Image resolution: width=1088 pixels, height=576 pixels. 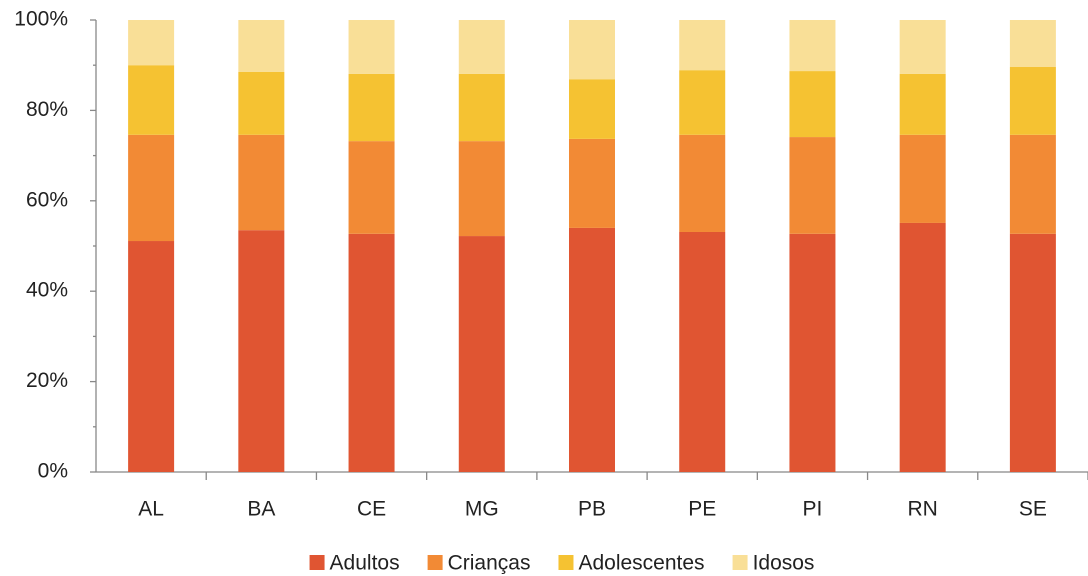 What do you see at coordinates (261, 509) in the screenshot?
I see `x-tick-label: BA` at bounding box center [261, 509].